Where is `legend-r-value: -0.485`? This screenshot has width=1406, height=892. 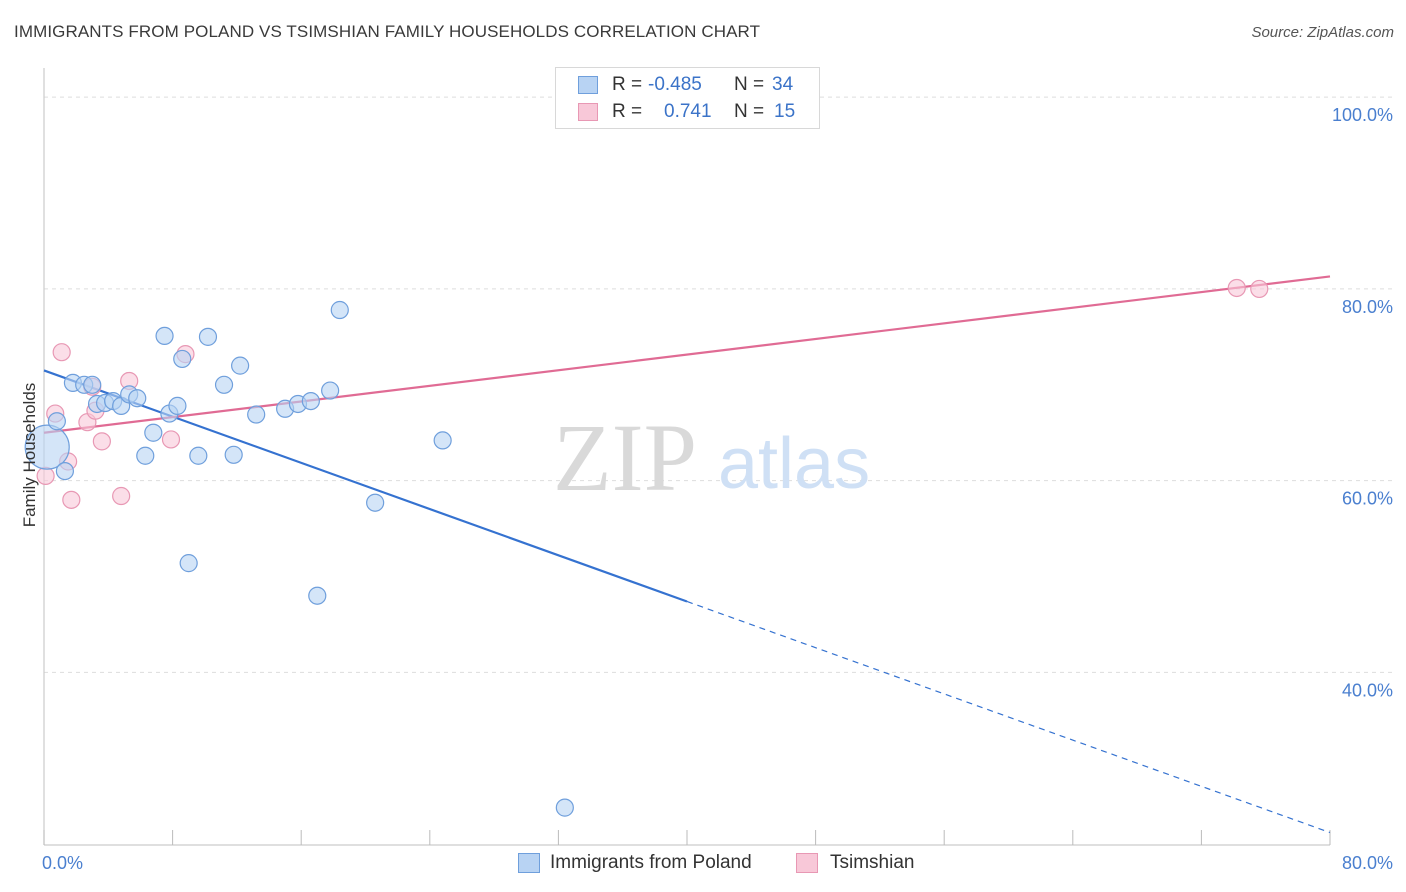
legend-r-value: -0.485 is located at coordinates (675, 84).